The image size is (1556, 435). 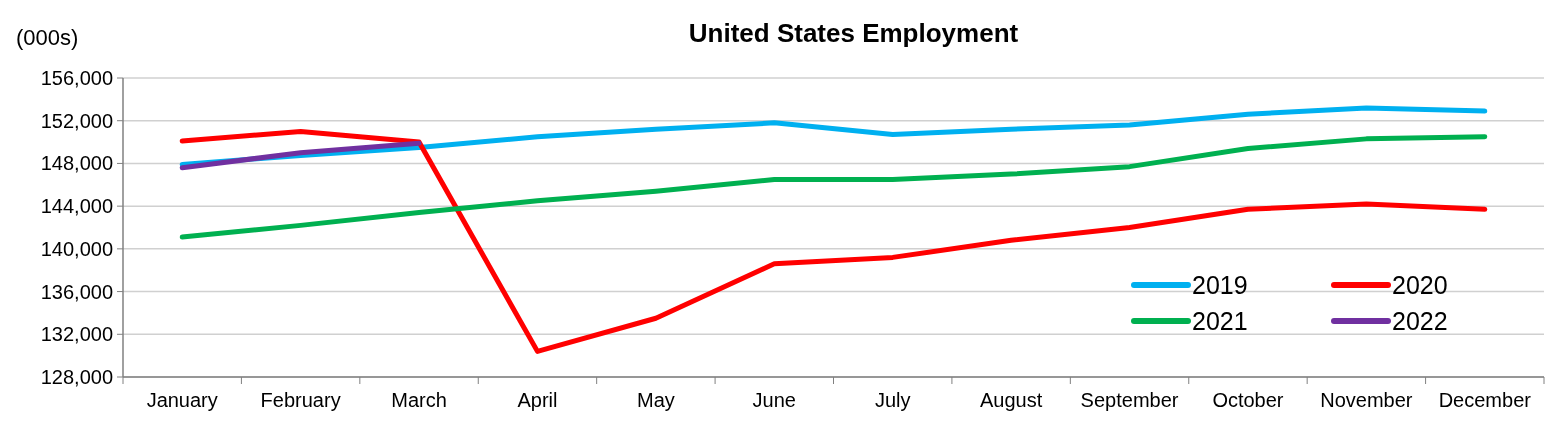 What do you see at coordinates (1220, 284) in the screenshot?
I see `legend-label: 2019` at bounding box center [1220, 284].